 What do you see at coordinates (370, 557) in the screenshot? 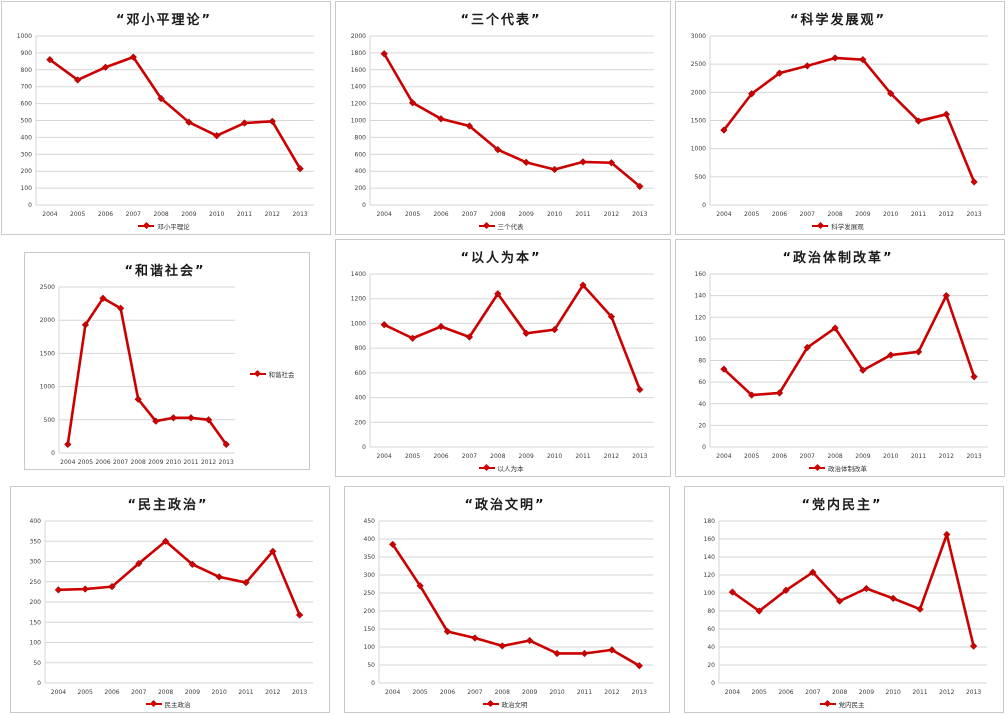
I see `svg-text: 350` at bounding box center [370, 557].